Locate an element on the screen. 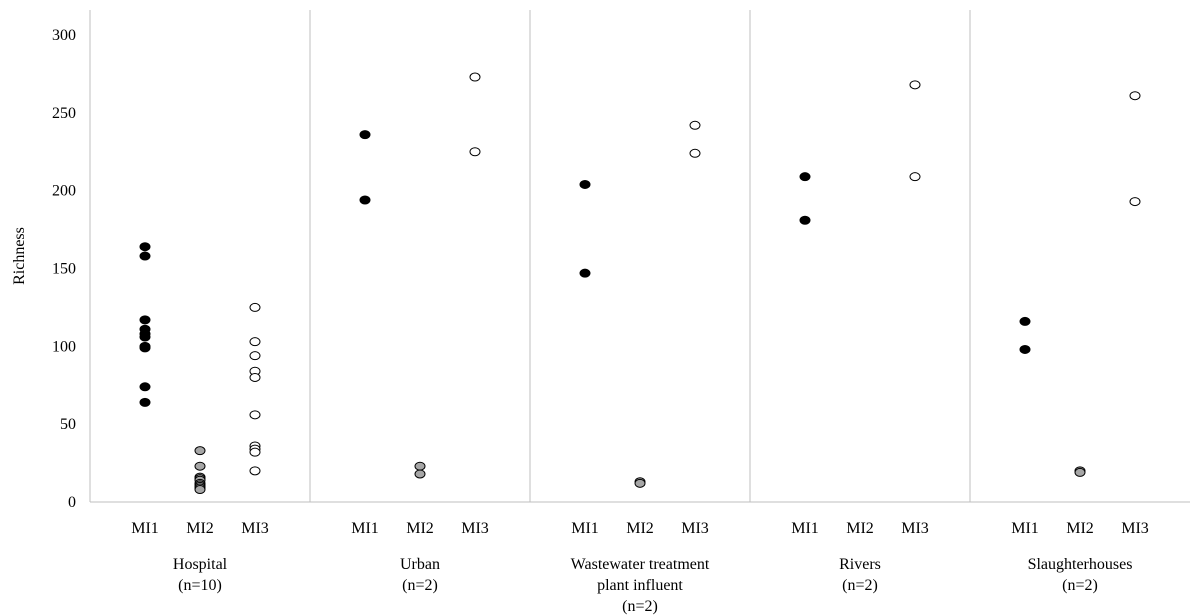 This screenshot has height=616, width=1194. y-tick-label: 100 is located at coordinates (64, 346).